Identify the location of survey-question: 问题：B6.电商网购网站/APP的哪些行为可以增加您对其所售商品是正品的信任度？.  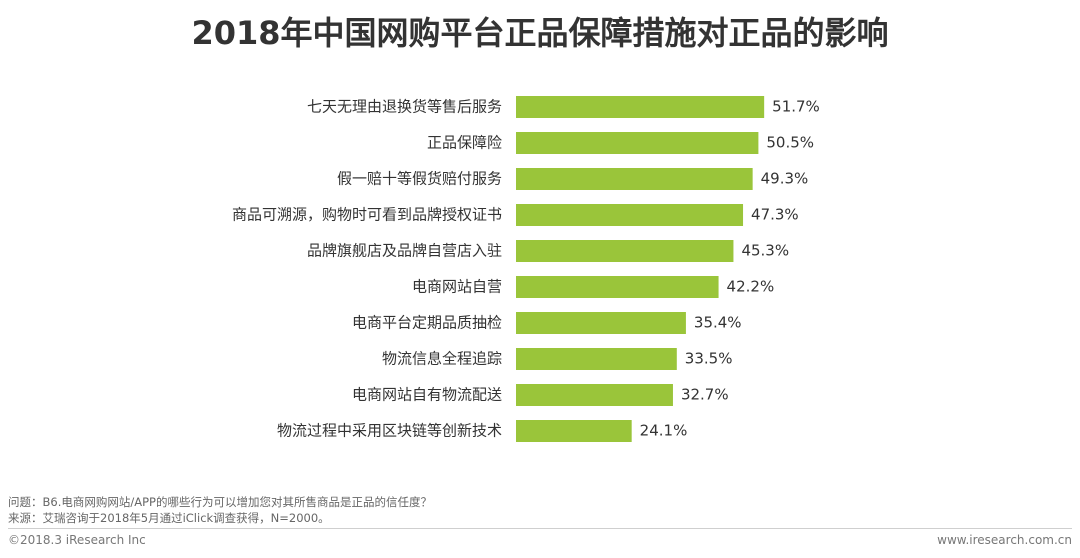
(220, 502).